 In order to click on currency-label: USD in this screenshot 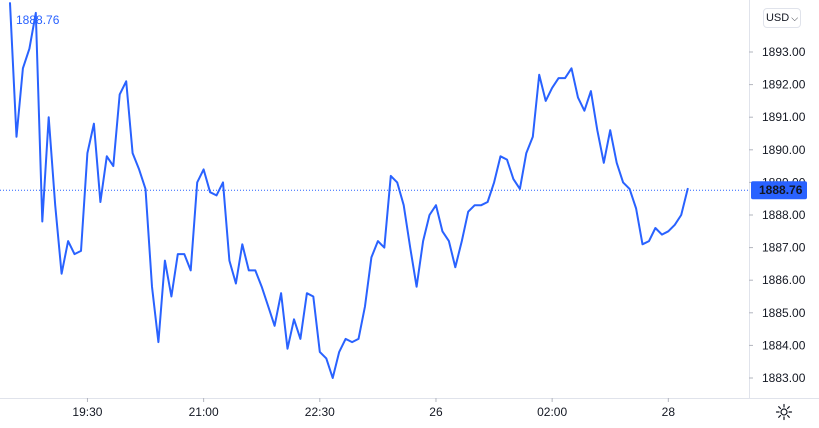, I will do `click(777, 18)`.